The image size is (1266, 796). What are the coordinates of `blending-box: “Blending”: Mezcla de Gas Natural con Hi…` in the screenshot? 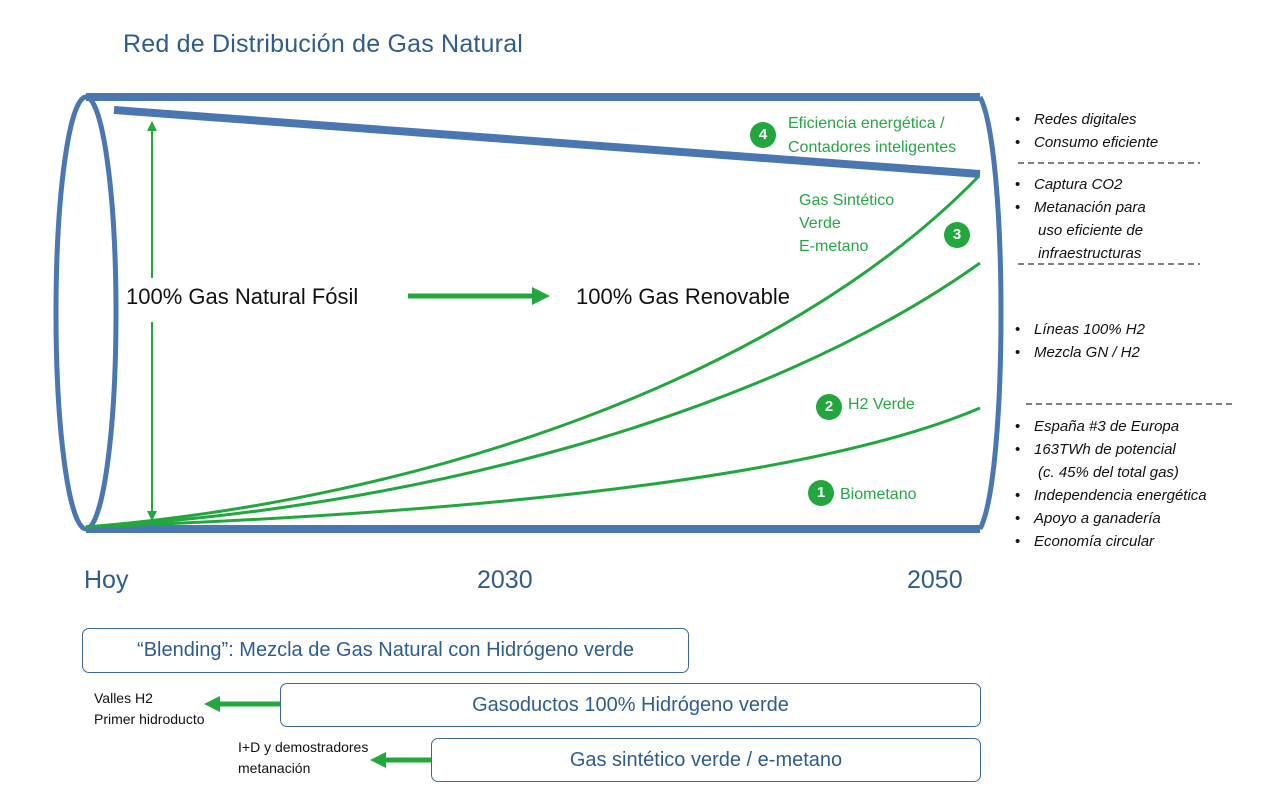 It's located at (385, 650).